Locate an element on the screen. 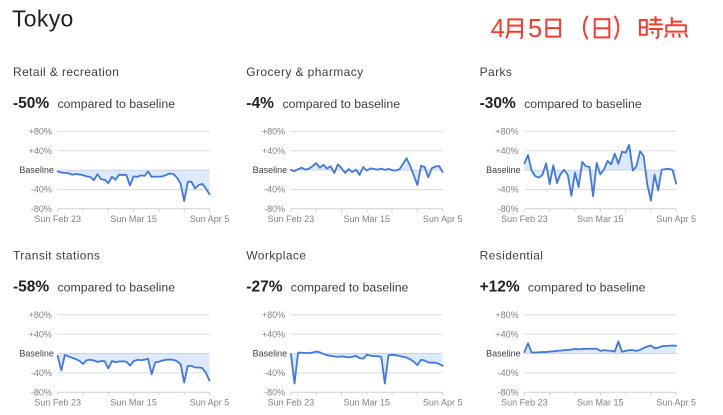 This screenshot has width=723, height=415. svg-text: Workplace is located at coordinates (276, 255).